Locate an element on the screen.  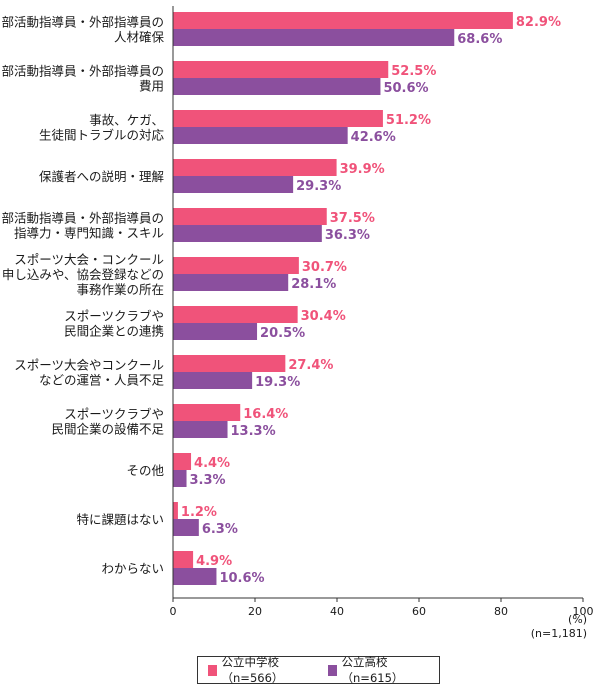
value-label: 19.3% is located at coordinates (277, 382).